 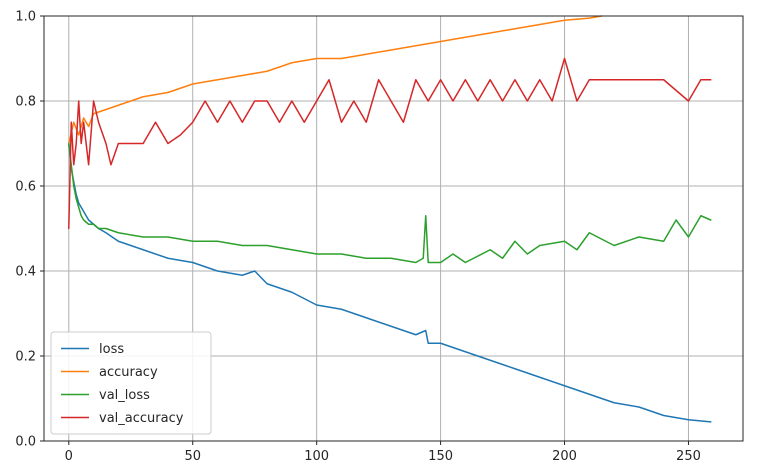 I want to click on y-axis-ticks: 0.0 0.2 0.4 0.6 0.8 1.0, so click(x=29, y=230).